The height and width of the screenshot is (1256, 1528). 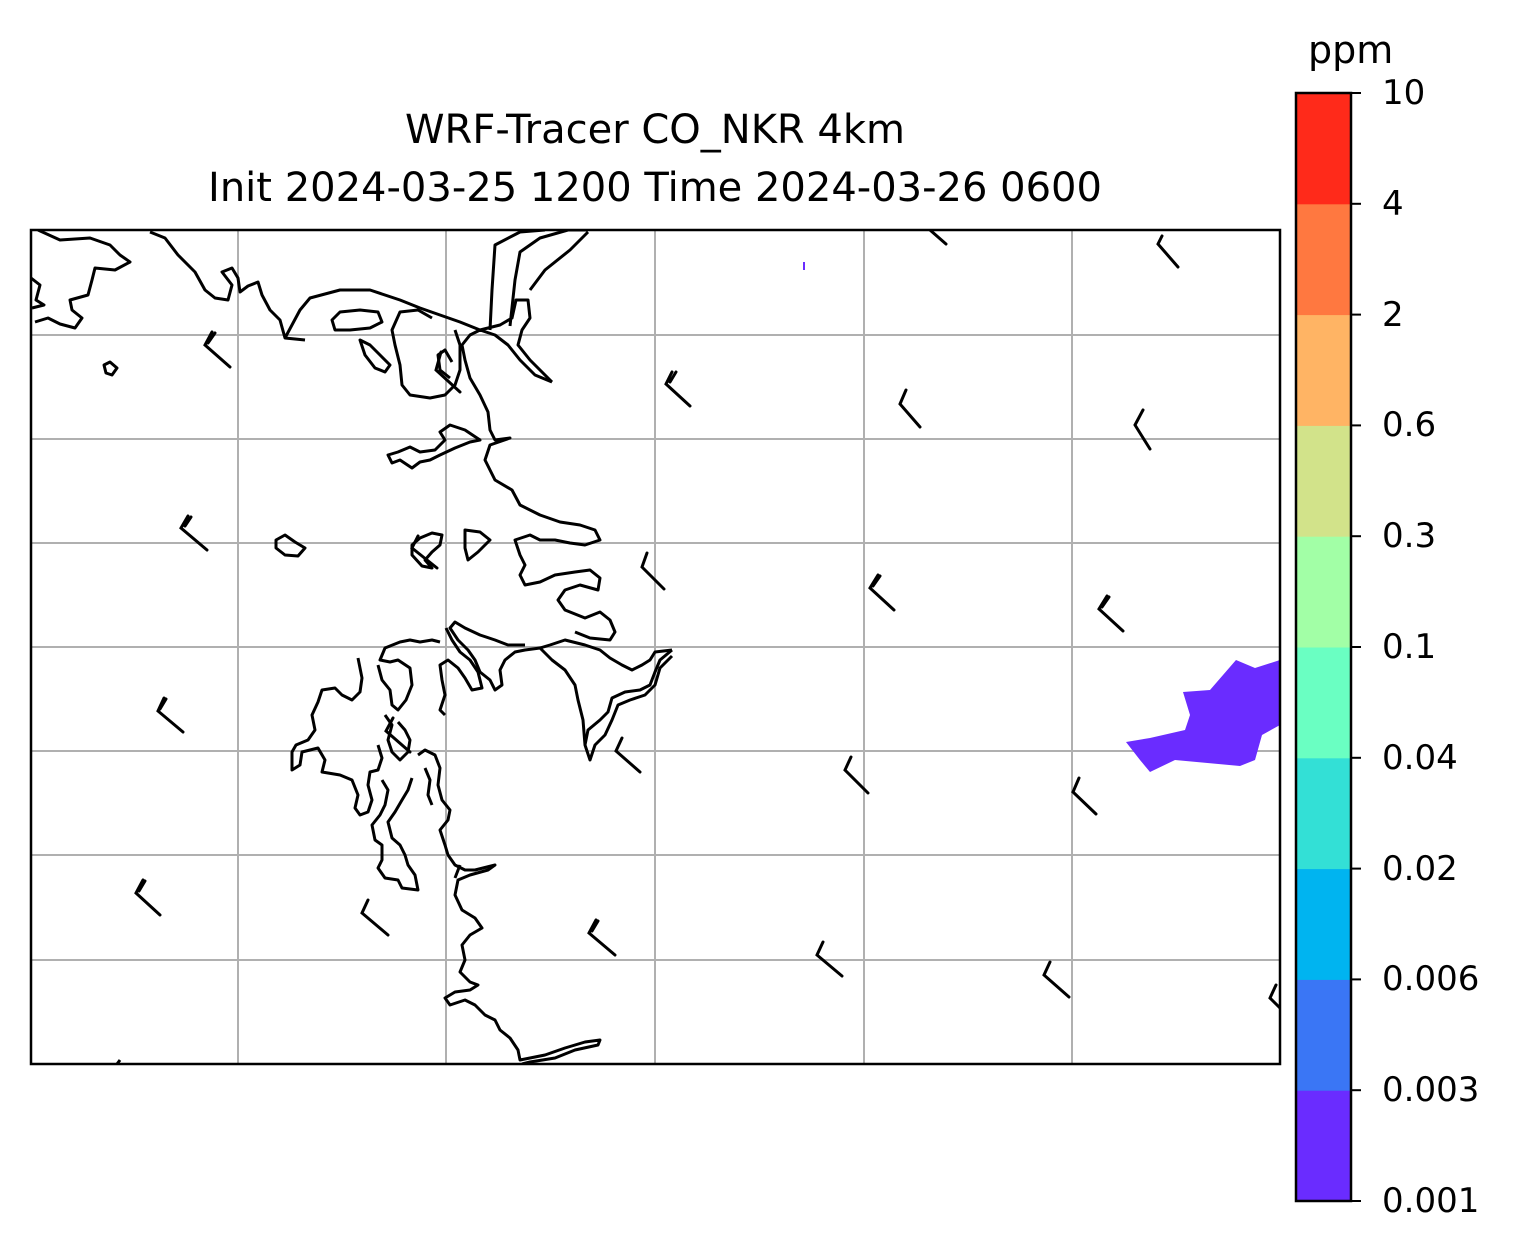 What do you see at coordinates (1409, 425) in the screenshot?
I see `colorbar-tick-label: 0.6` at bounding box center [1409, 425].